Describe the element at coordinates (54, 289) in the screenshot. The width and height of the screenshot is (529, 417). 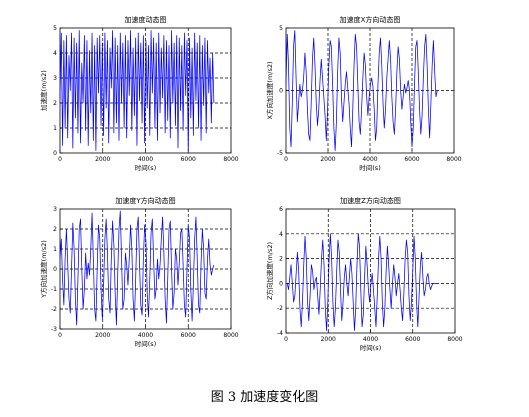
I see `y-tick-label: -1` at that location.